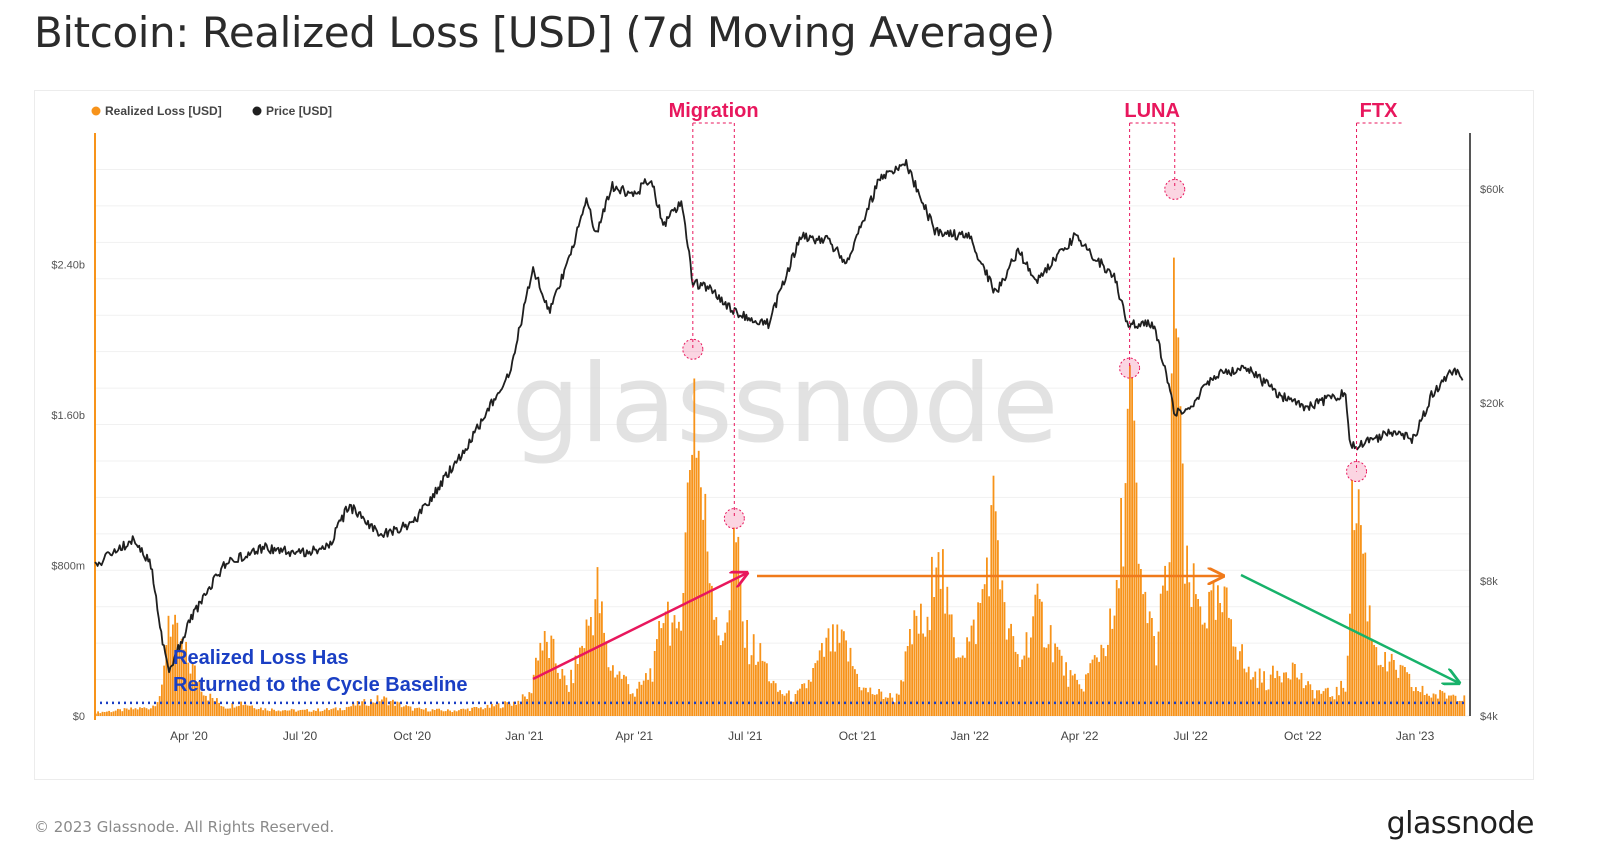  What do you see at coordinates (211, 111) in the screenshot?
I see `legend: Realized Loss [USD] Price [USD]` at bounding box center [211, 111].